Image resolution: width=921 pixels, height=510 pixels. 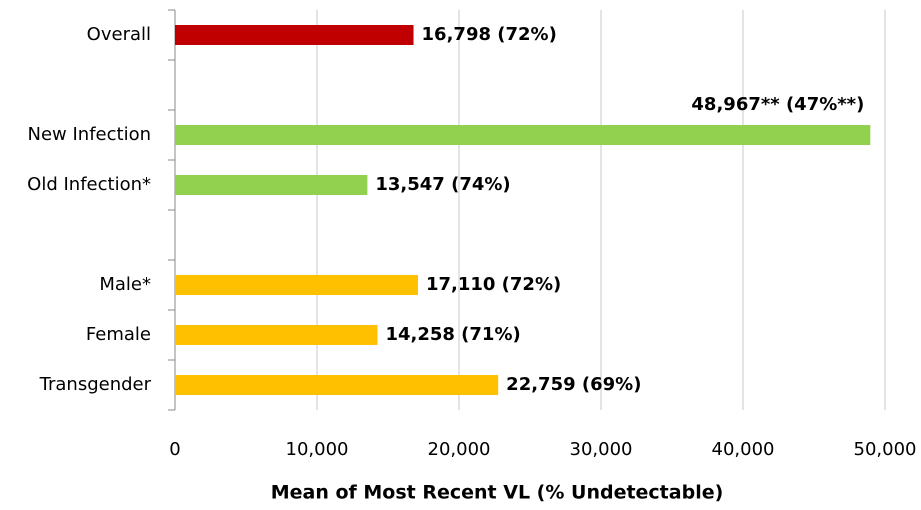 I want to click on value-label: 16,798 (72%), so click(x=489, y=34).